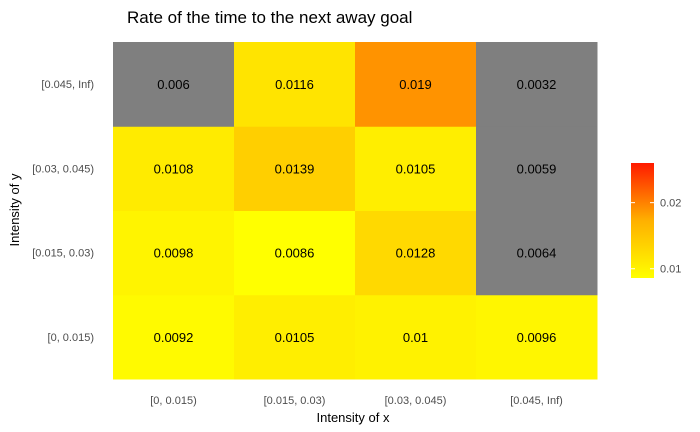 This screenshot has width=700, height=432. I want to click on cell-value-label: 0.0116, so click(294, 84).